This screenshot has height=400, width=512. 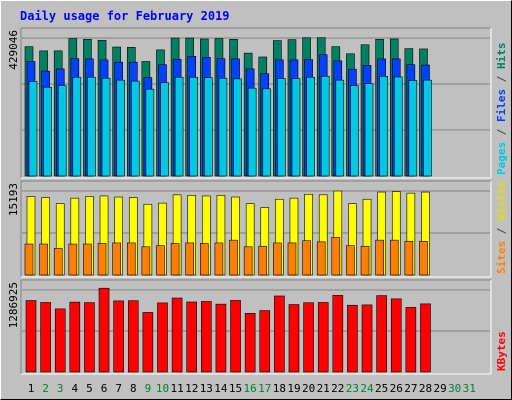 I want to click on x-tick-label-day-15: 15, so click(x=235, y=388).